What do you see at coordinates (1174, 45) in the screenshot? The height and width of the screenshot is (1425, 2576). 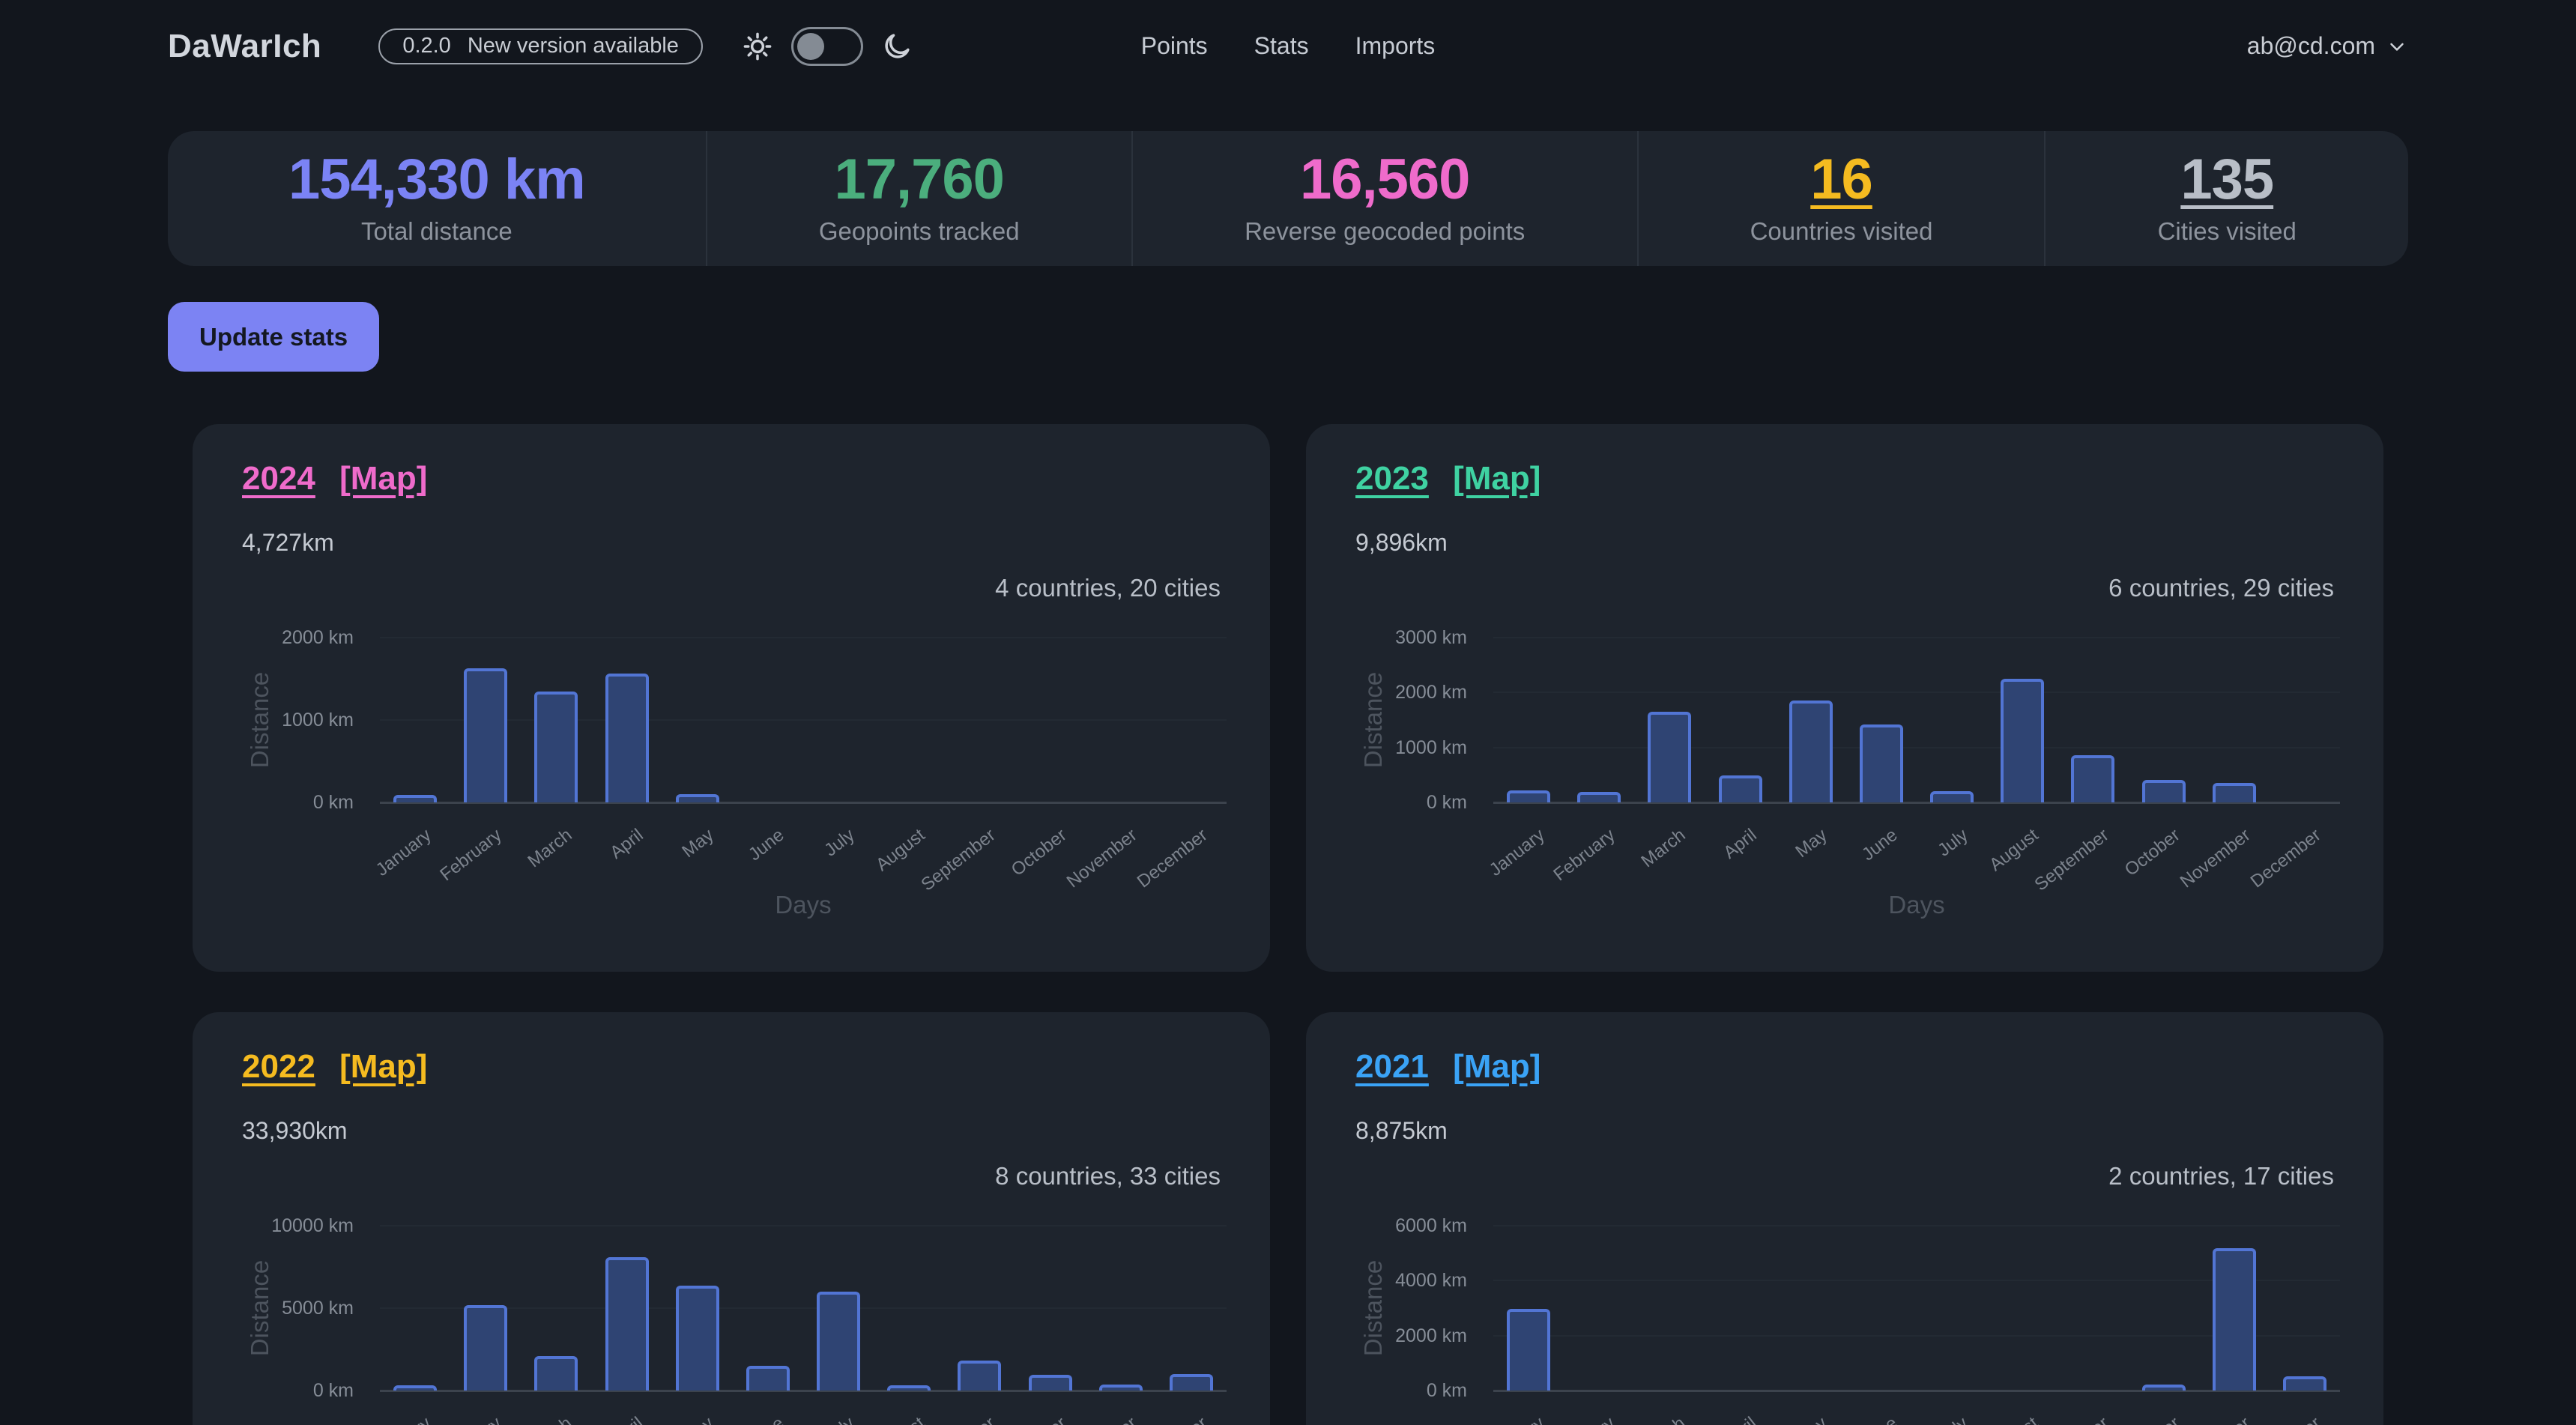 I see `nav-link-points: Points` at bounding box center [1174, 45].